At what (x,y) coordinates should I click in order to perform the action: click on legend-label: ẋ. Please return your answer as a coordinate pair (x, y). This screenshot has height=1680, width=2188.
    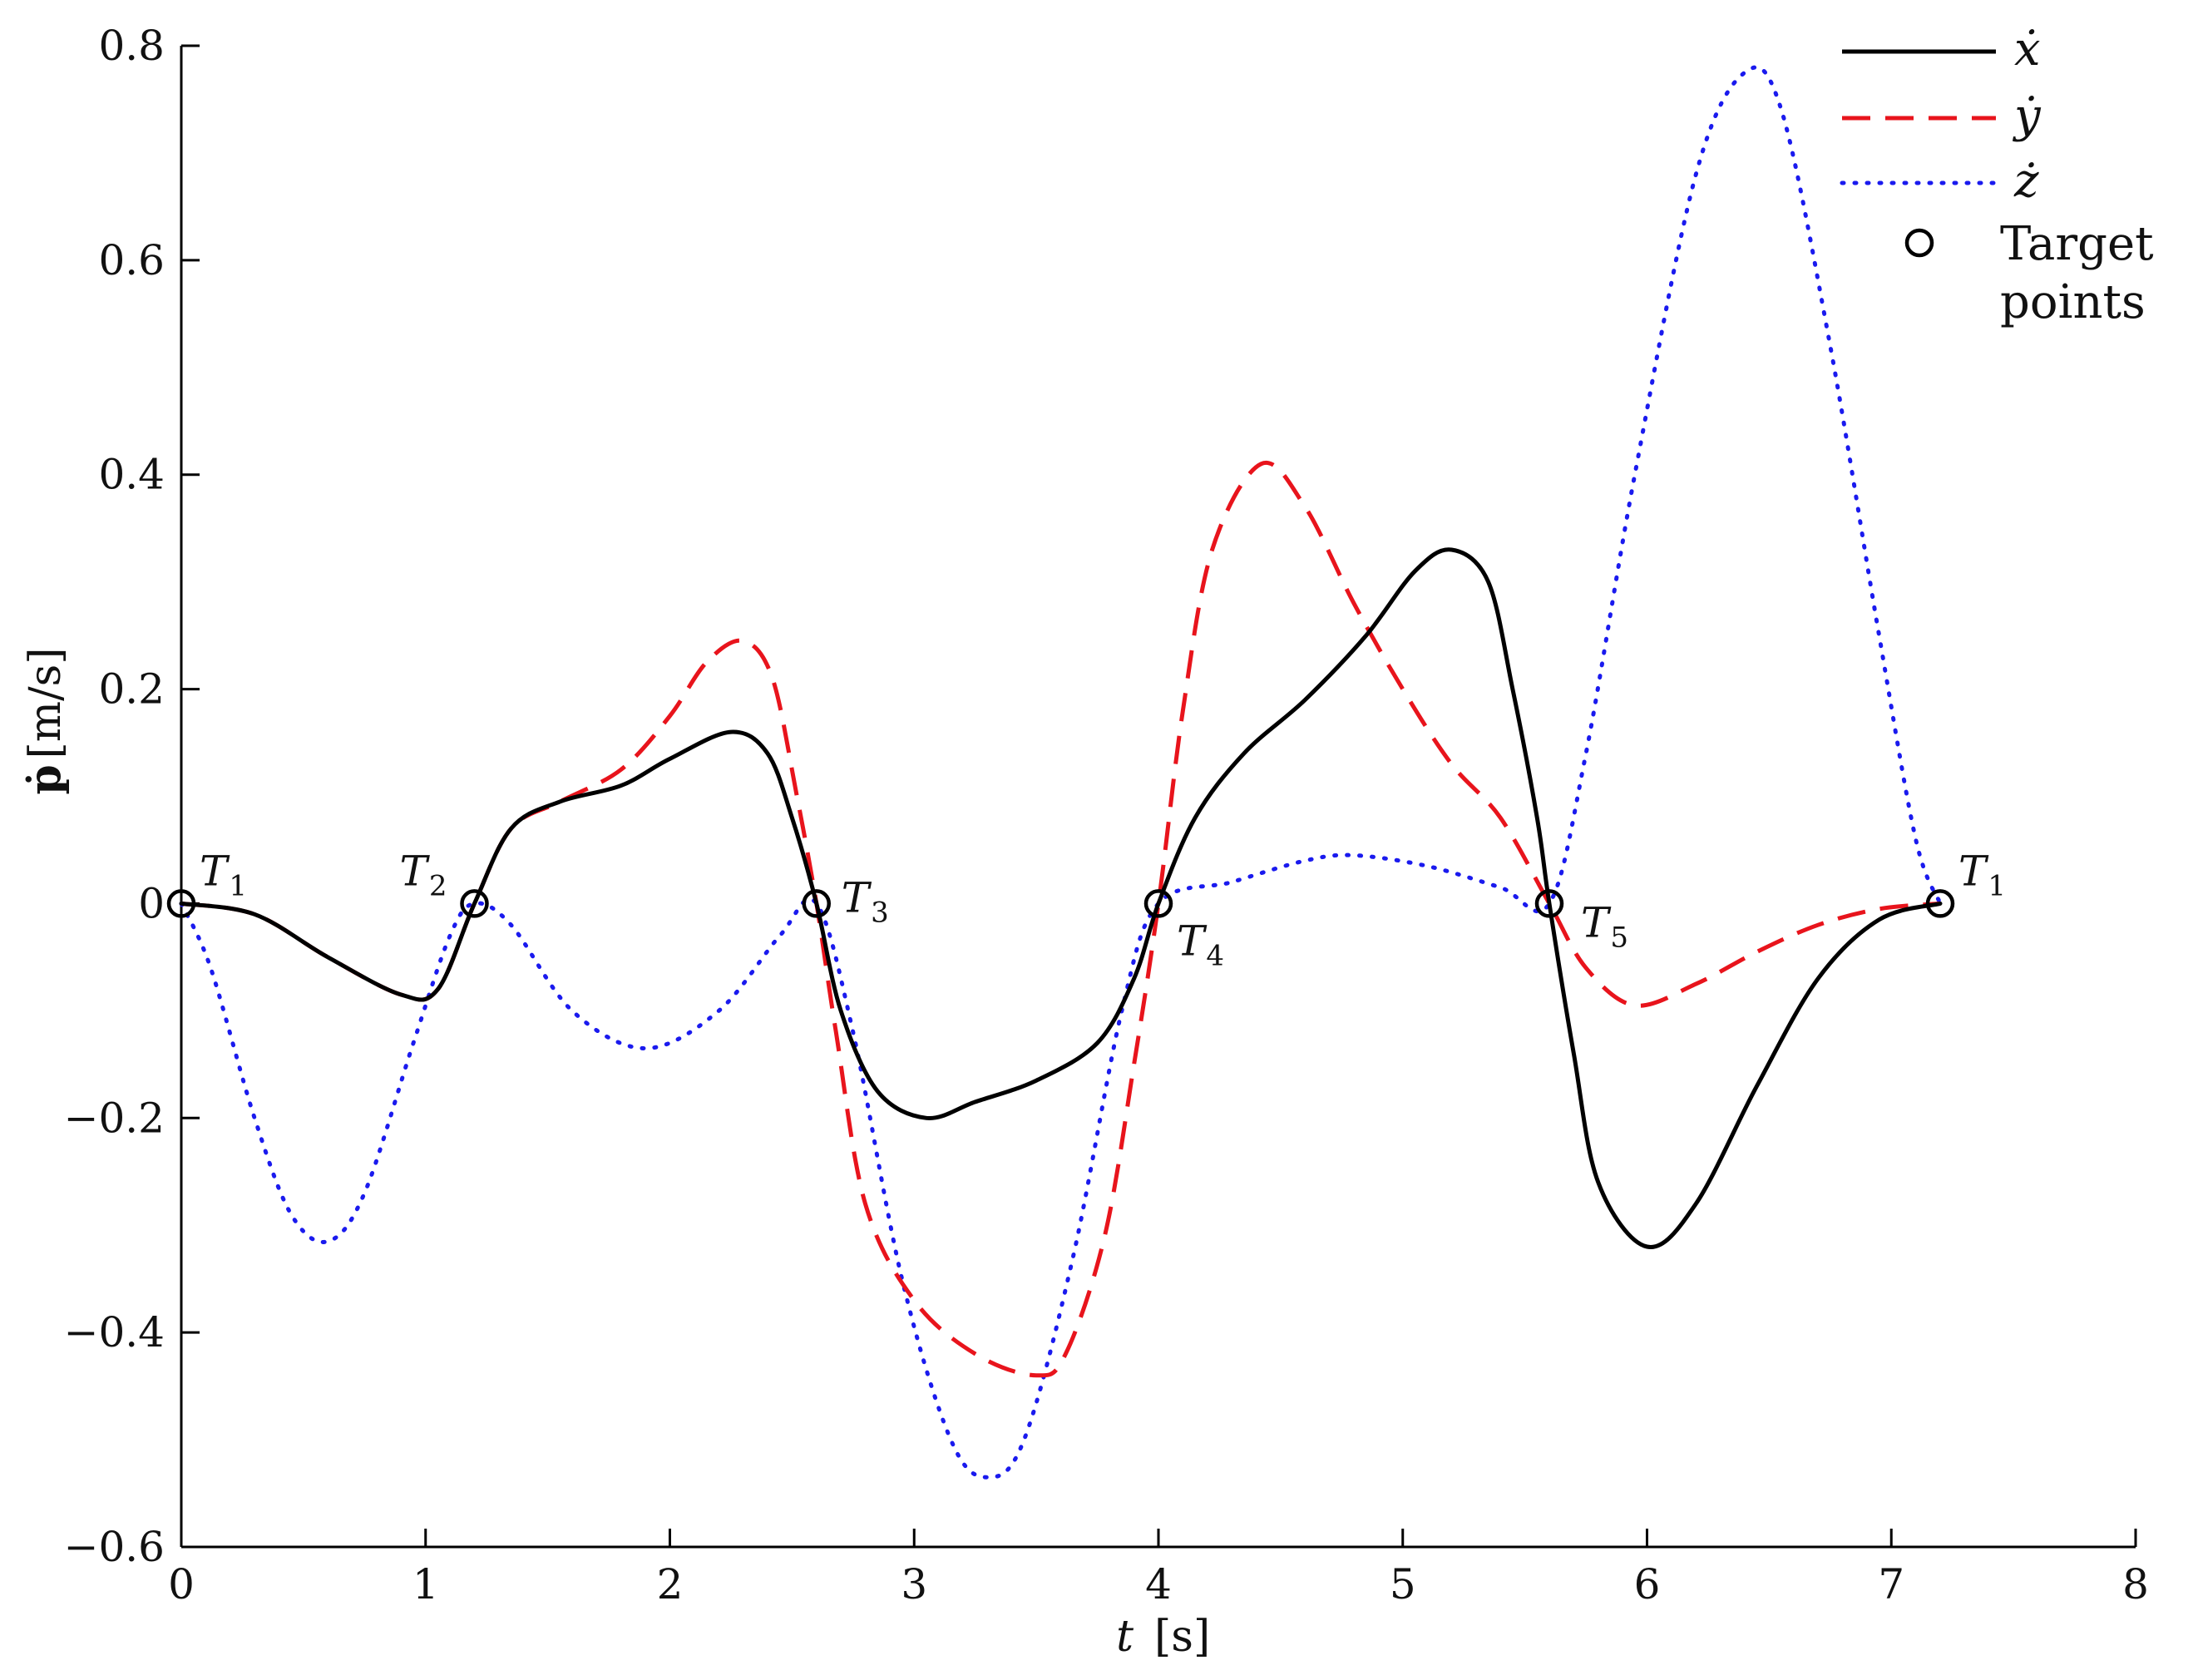
    Looking at the image, I should click on (2027, 49).